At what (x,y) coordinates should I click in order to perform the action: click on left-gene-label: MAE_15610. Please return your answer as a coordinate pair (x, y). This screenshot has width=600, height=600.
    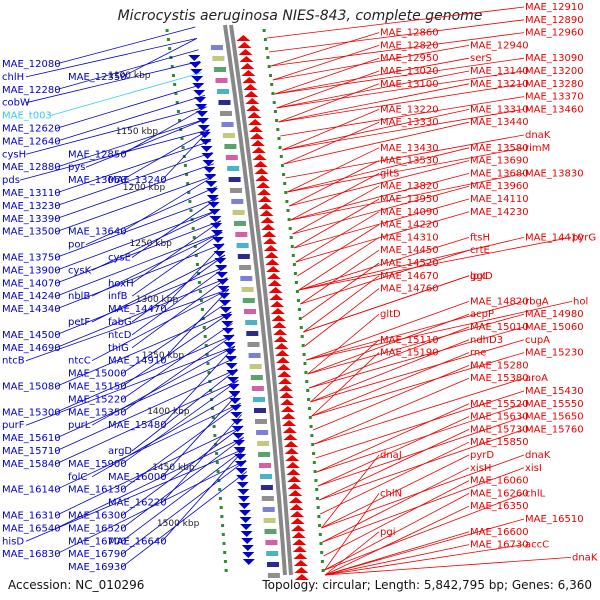
    Looking at the image, I should click on (31, 438).